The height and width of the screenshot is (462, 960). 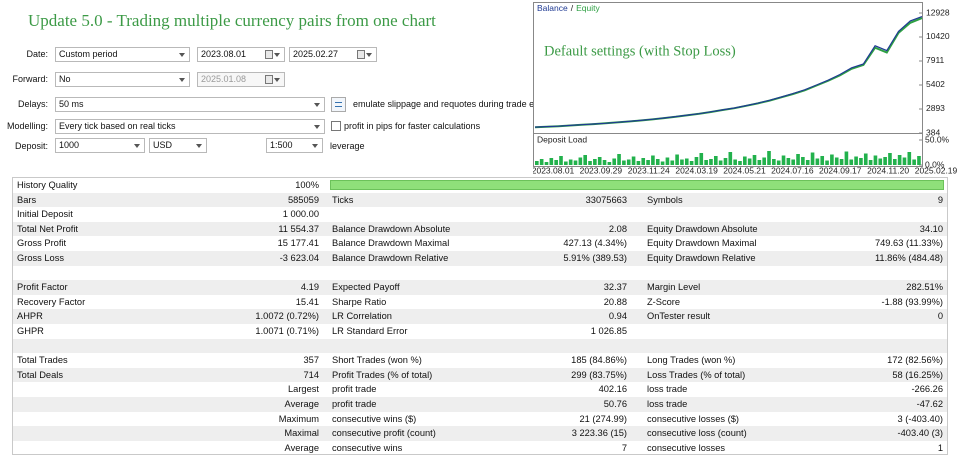 What do you see at coordinates (190, 104) in the screenshot?
I see `delays-dropdown: 50 ms` at bounding box center [190, 104].